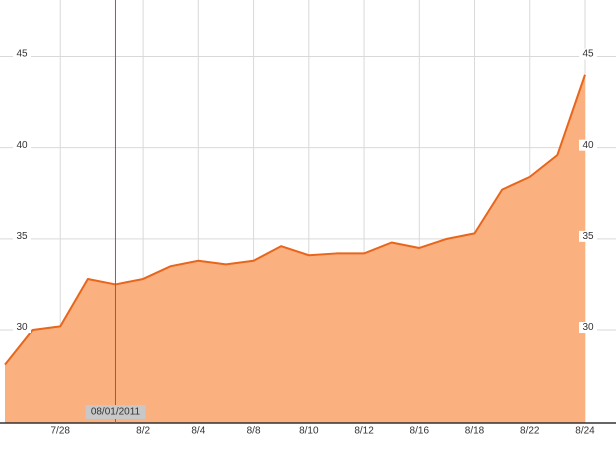 The image size is (616, 462). What do you see at coordinates (143, 431) in the screenshot?
I see `x-tick-label: 8/2` at bounding box center [143, 431].